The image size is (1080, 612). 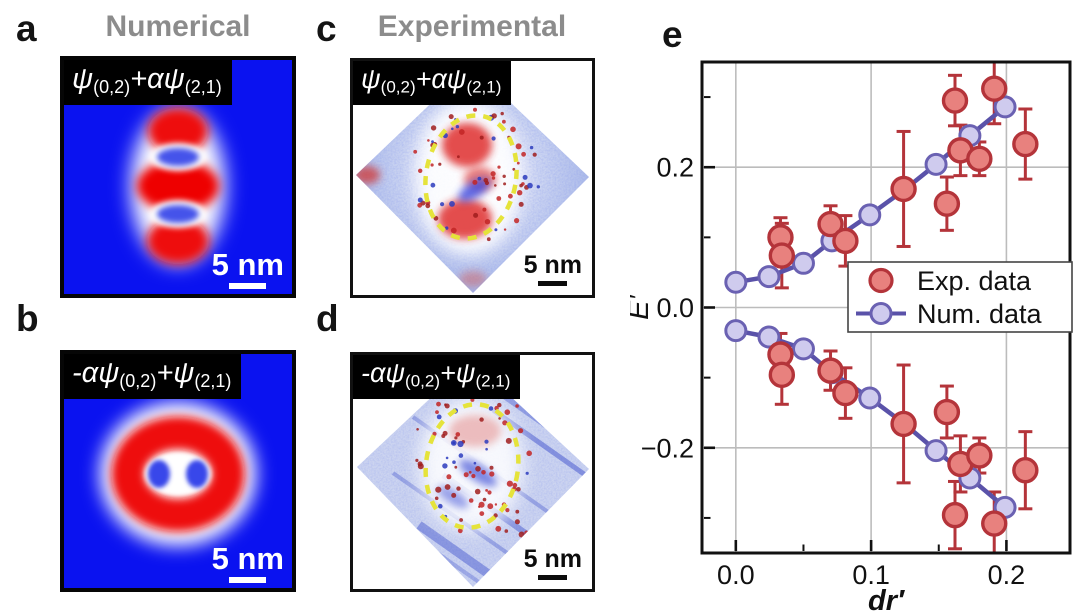 What do you see at coordinates (472, 26) in the screenshot?
I see `column-title-experimental: Experimental` at bounding box center [472, 26].